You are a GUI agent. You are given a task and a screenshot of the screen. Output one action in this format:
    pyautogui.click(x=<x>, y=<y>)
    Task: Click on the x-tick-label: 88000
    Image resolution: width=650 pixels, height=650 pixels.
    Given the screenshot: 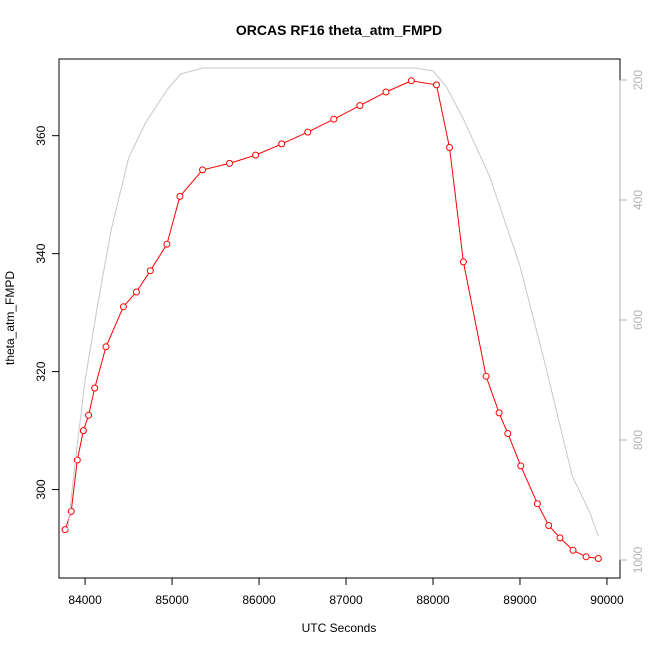 What is the action you would take?
    pyautogui.click(x=433, y=600)
    